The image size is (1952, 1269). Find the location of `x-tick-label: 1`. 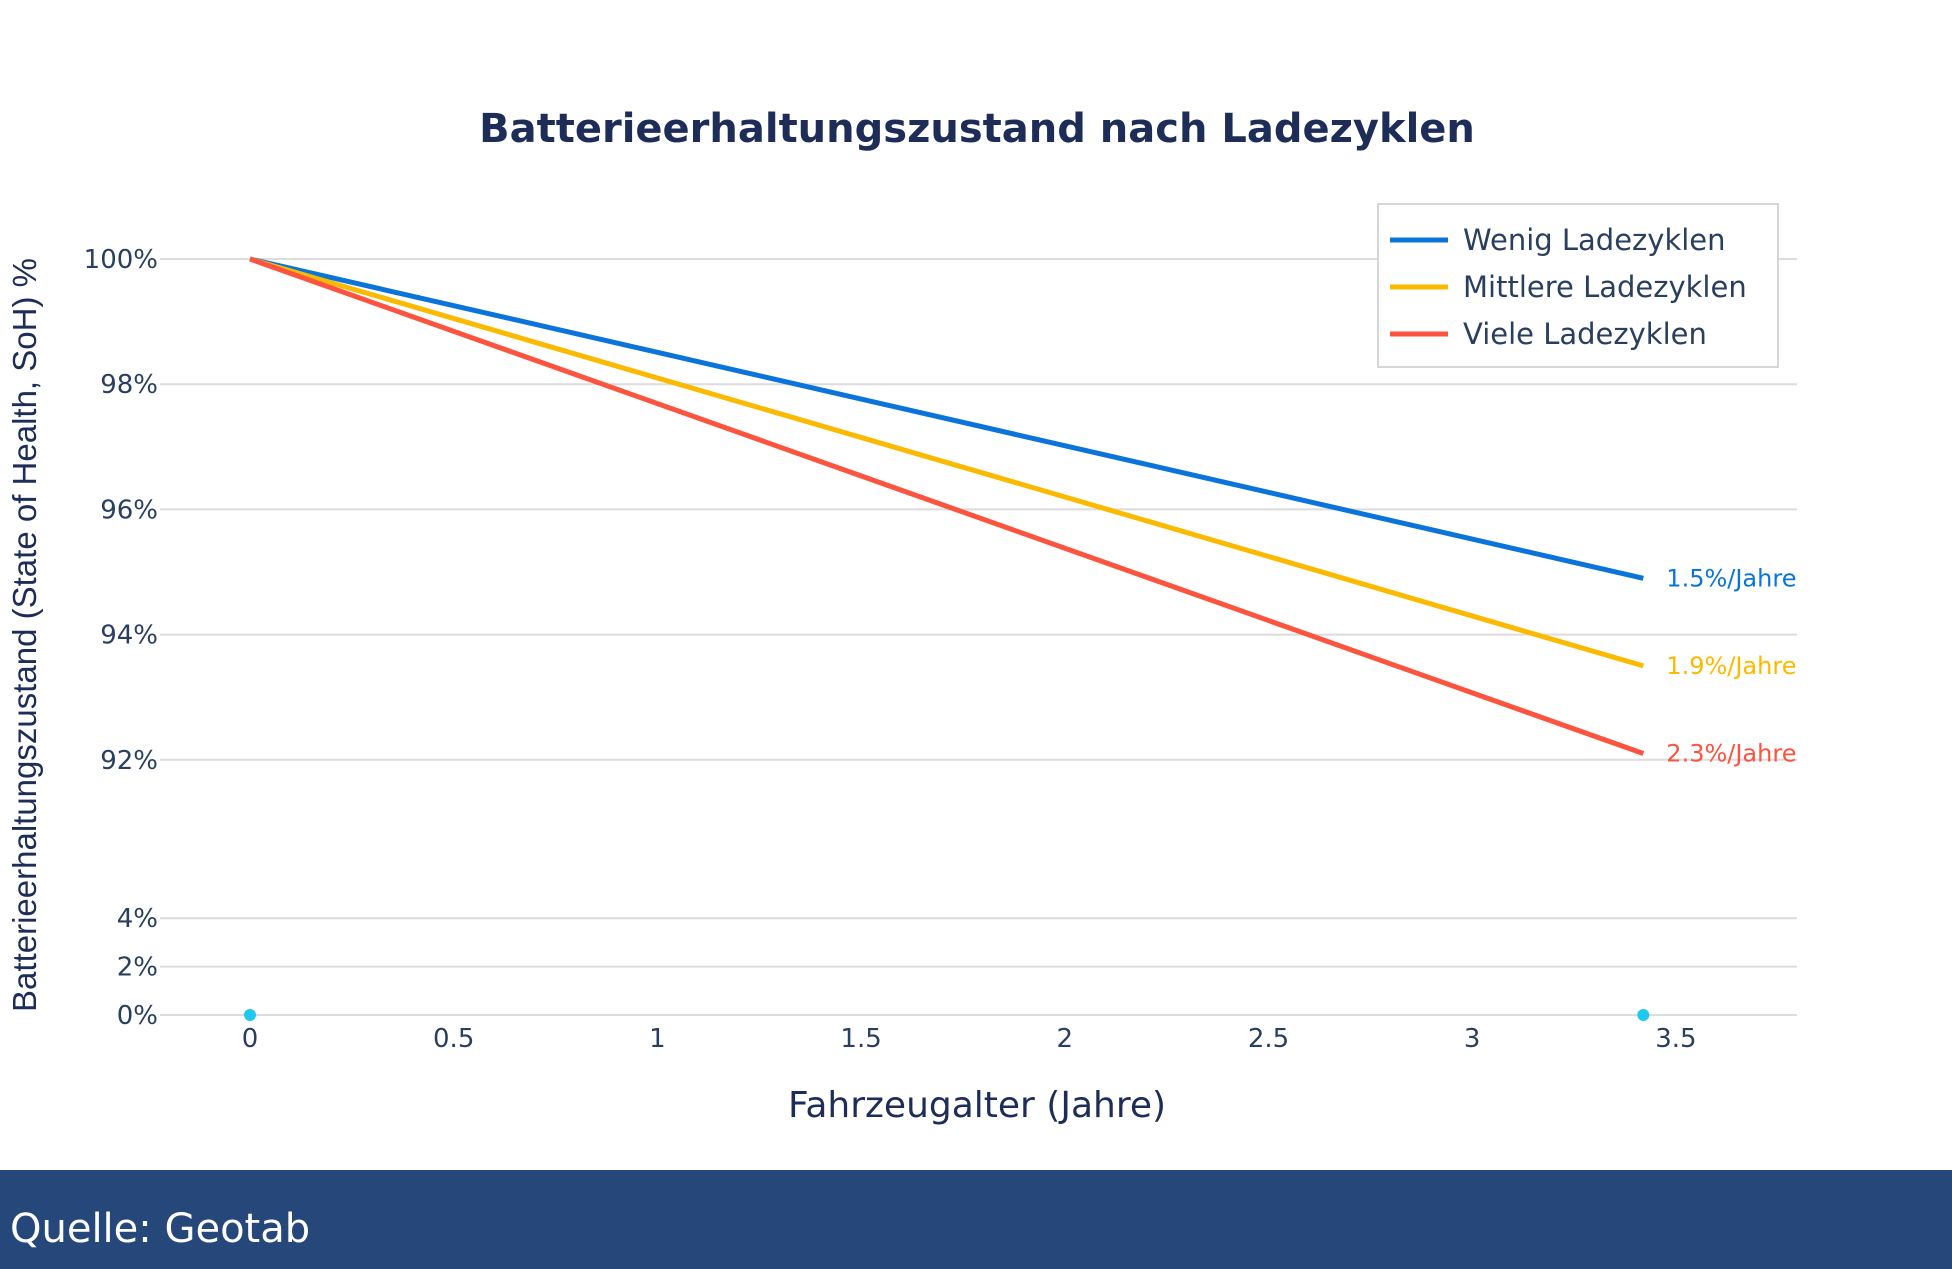

x-tick-label: 1 is located at coordinates (657, 1039).